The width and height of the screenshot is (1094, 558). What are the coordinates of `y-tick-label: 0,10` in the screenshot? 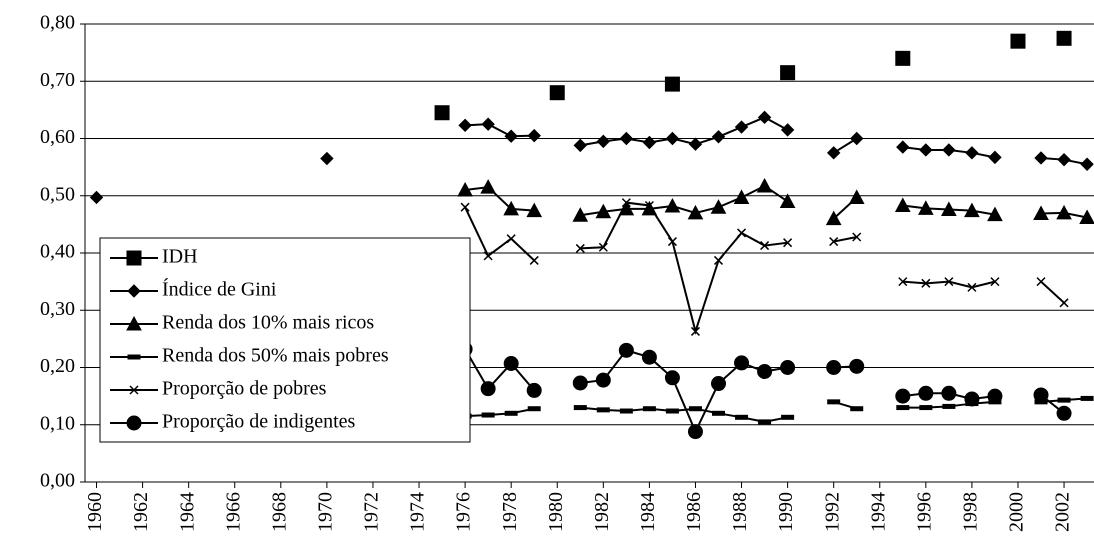 It's located at (57, 423).